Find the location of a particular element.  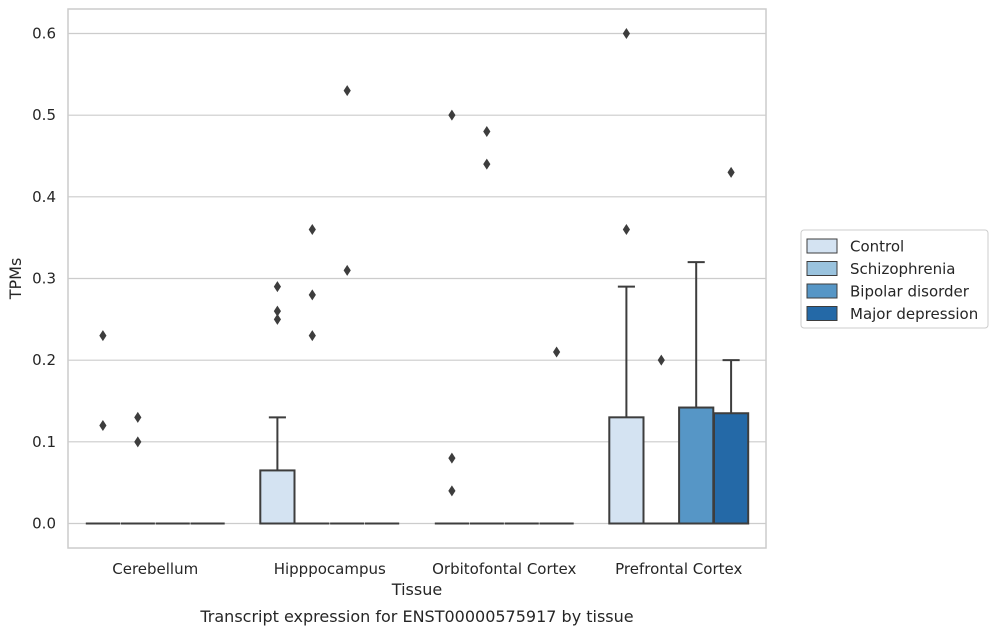

y-tick-label: 0.0 is located at coordinates (44, 524).